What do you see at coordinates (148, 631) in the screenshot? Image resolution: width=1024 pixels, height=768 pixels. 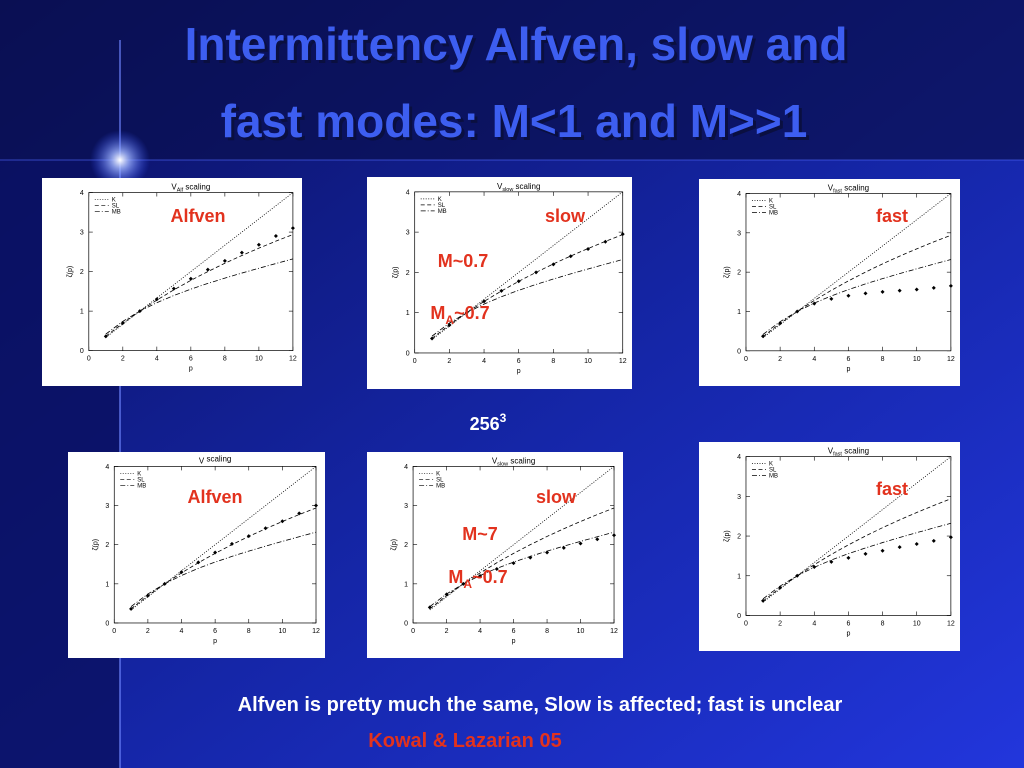 I see `x-tick-label: 2` at bounding box center [148, 631].